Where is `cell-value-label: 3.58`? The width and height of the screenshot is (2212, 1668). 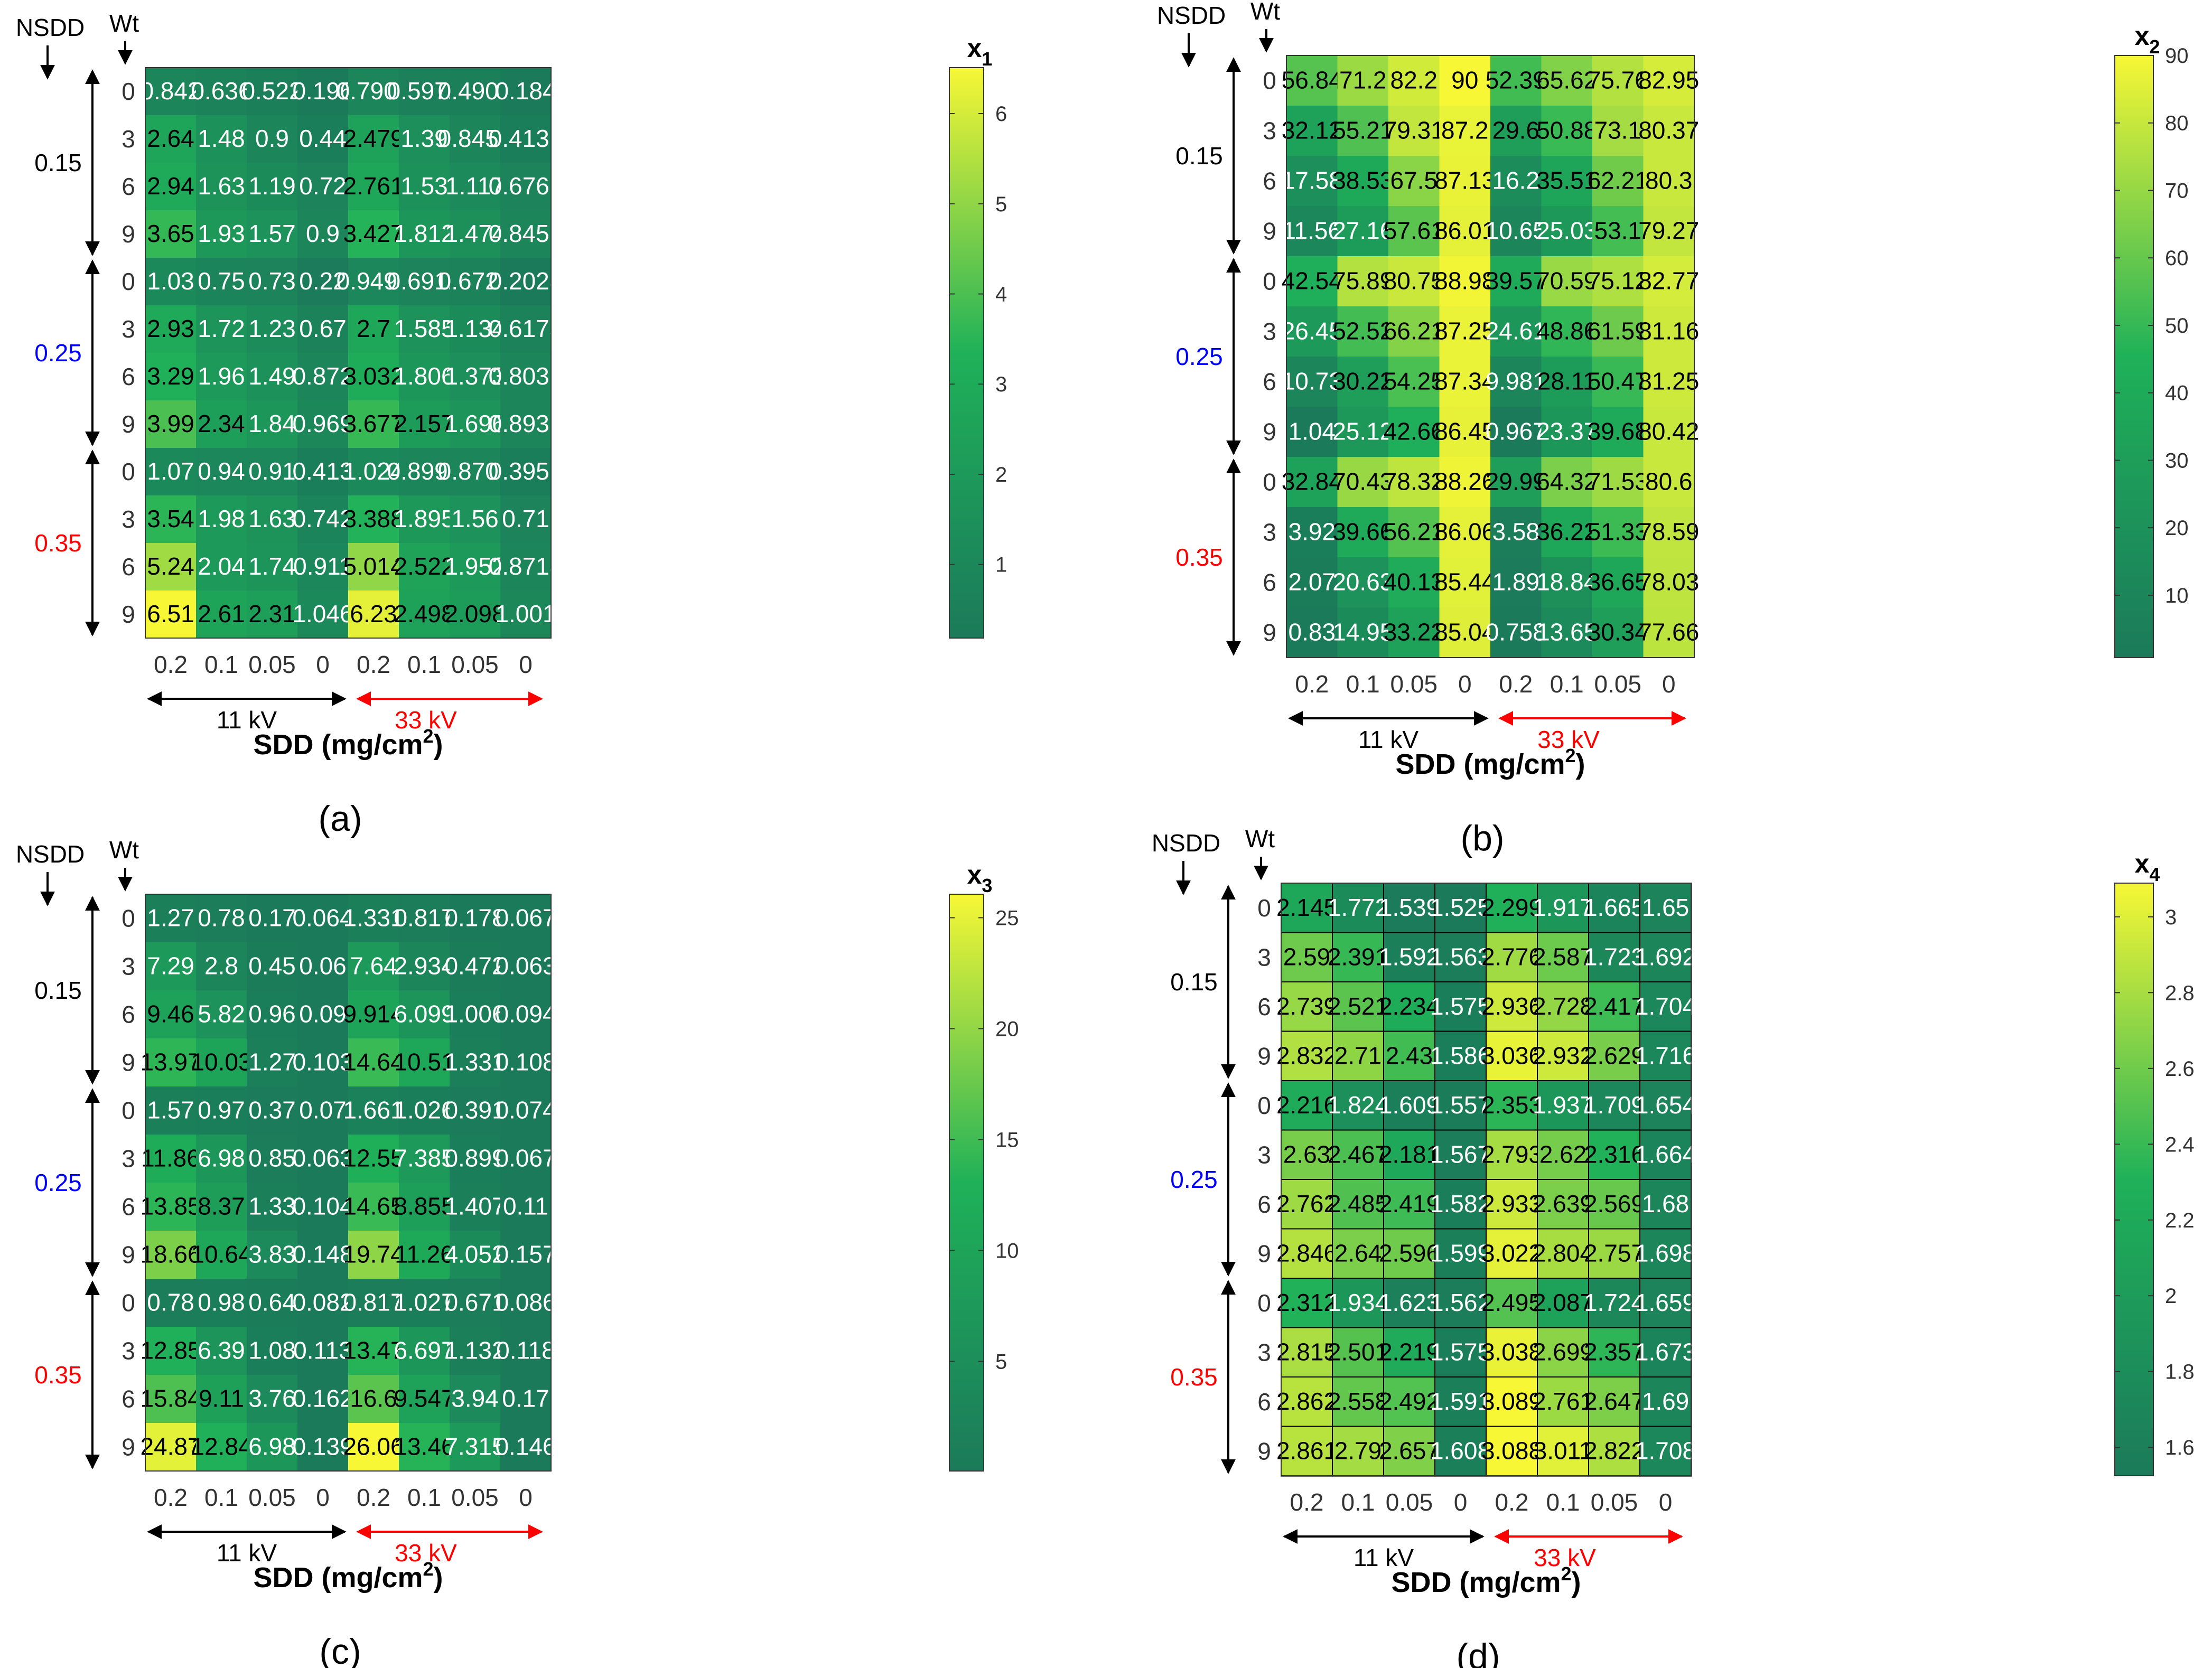
cell-value-label: 3.58 is located at coordinates (1515, 532).